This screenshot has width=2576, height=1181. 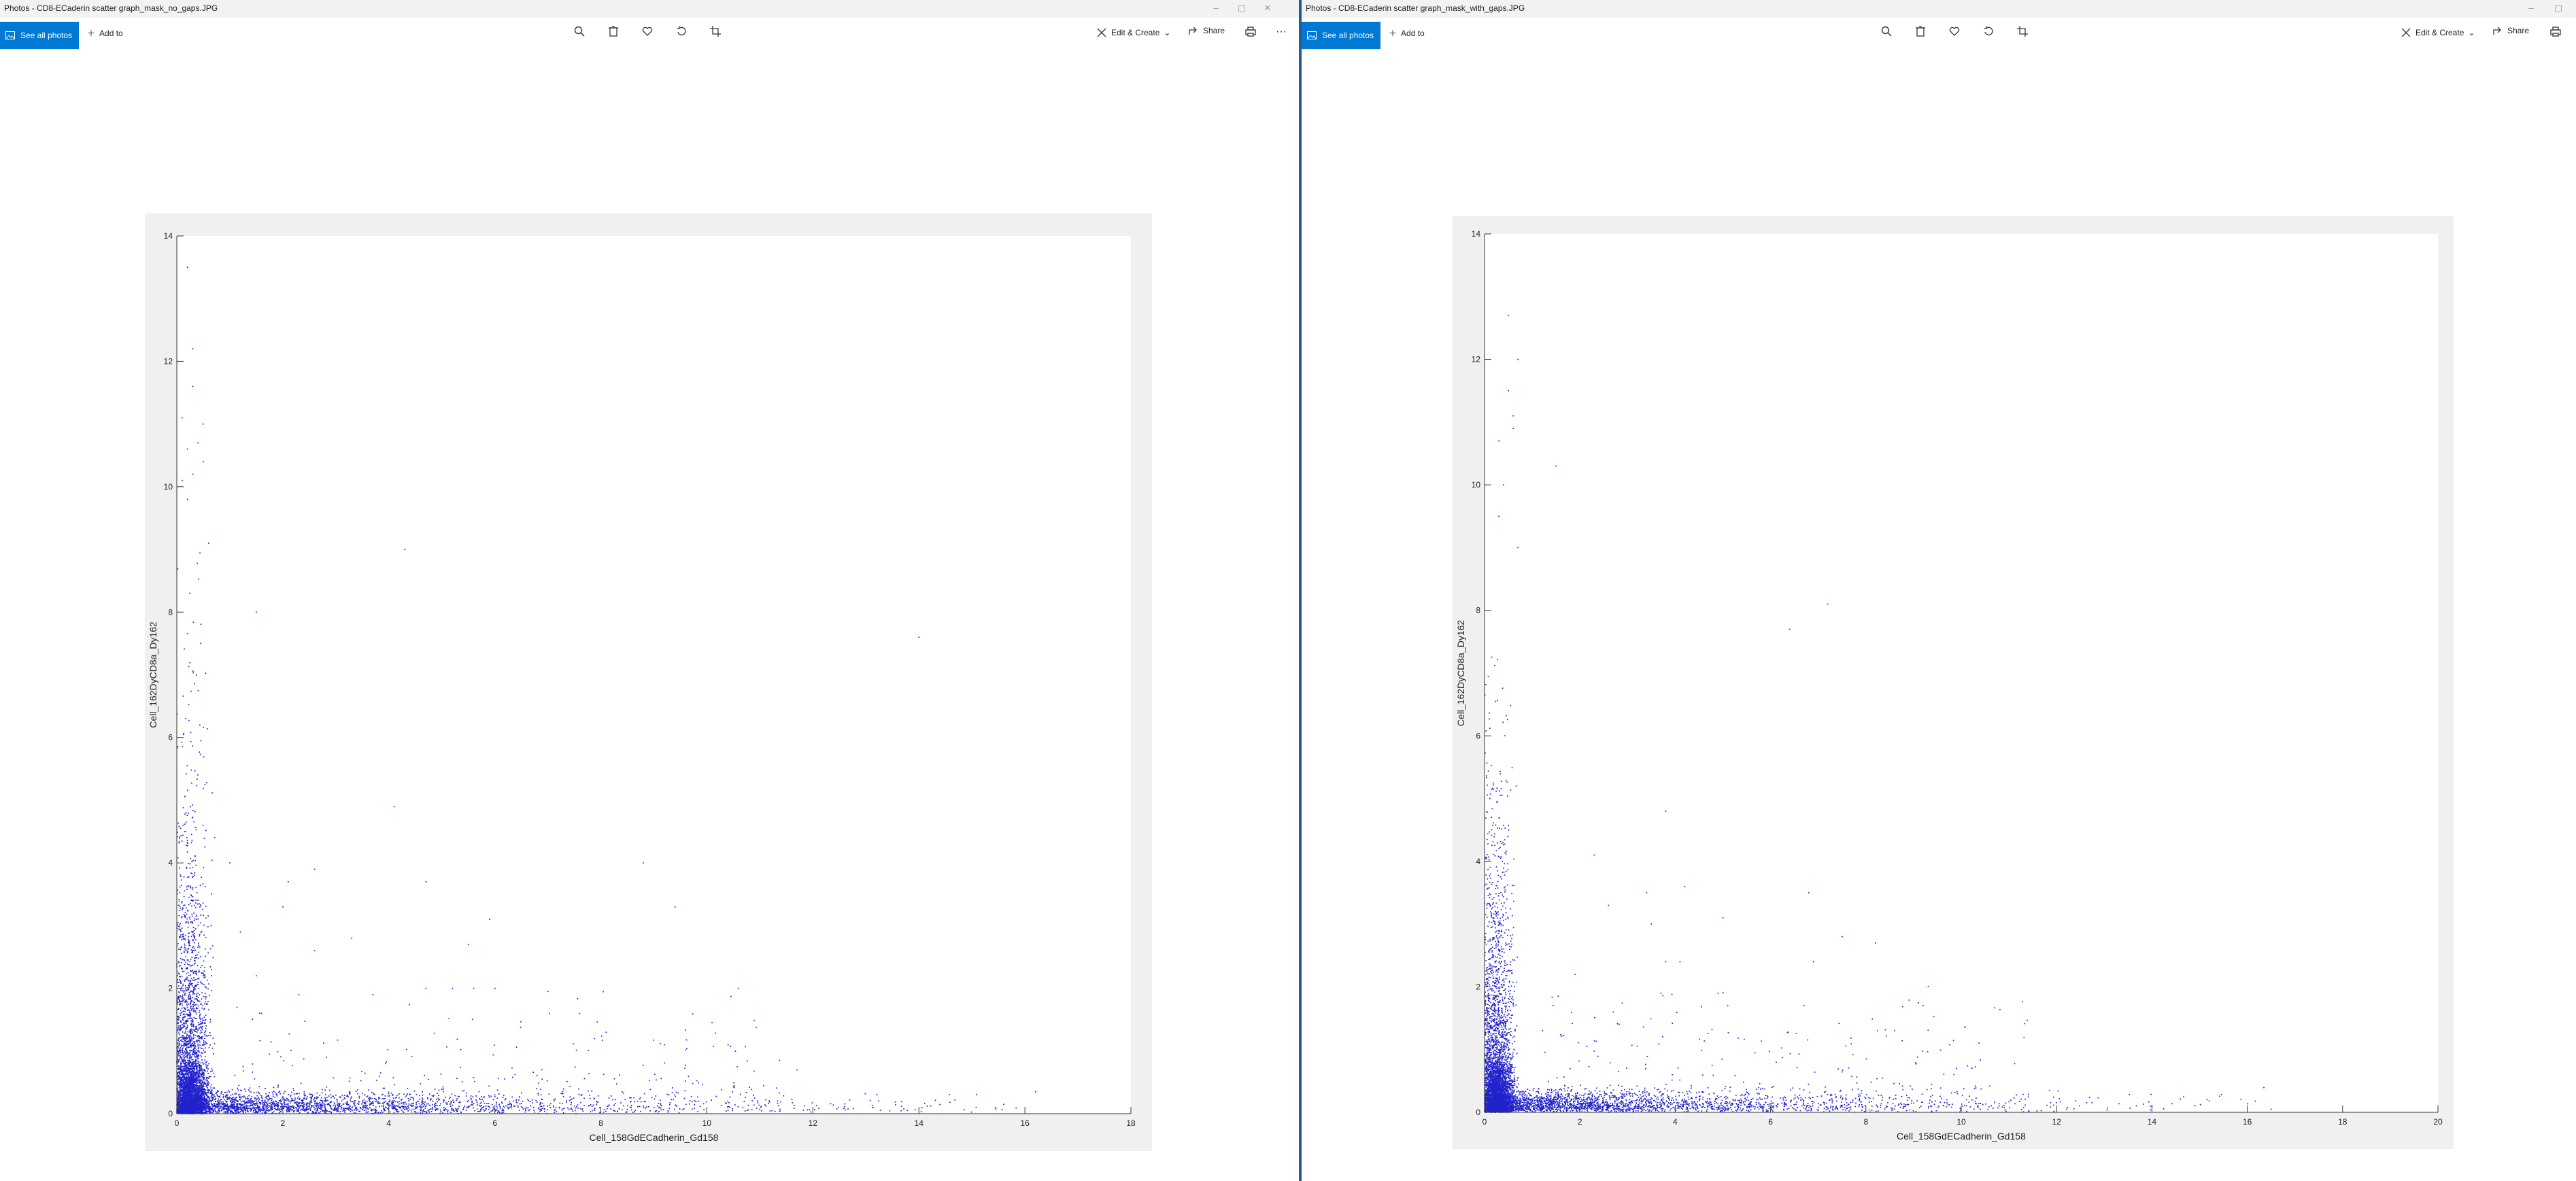 What do you see at coordinates (1135, 33) in the screenshot?
I see `edit-create-label: Edit & Create` at bounding box center [1135, 33].